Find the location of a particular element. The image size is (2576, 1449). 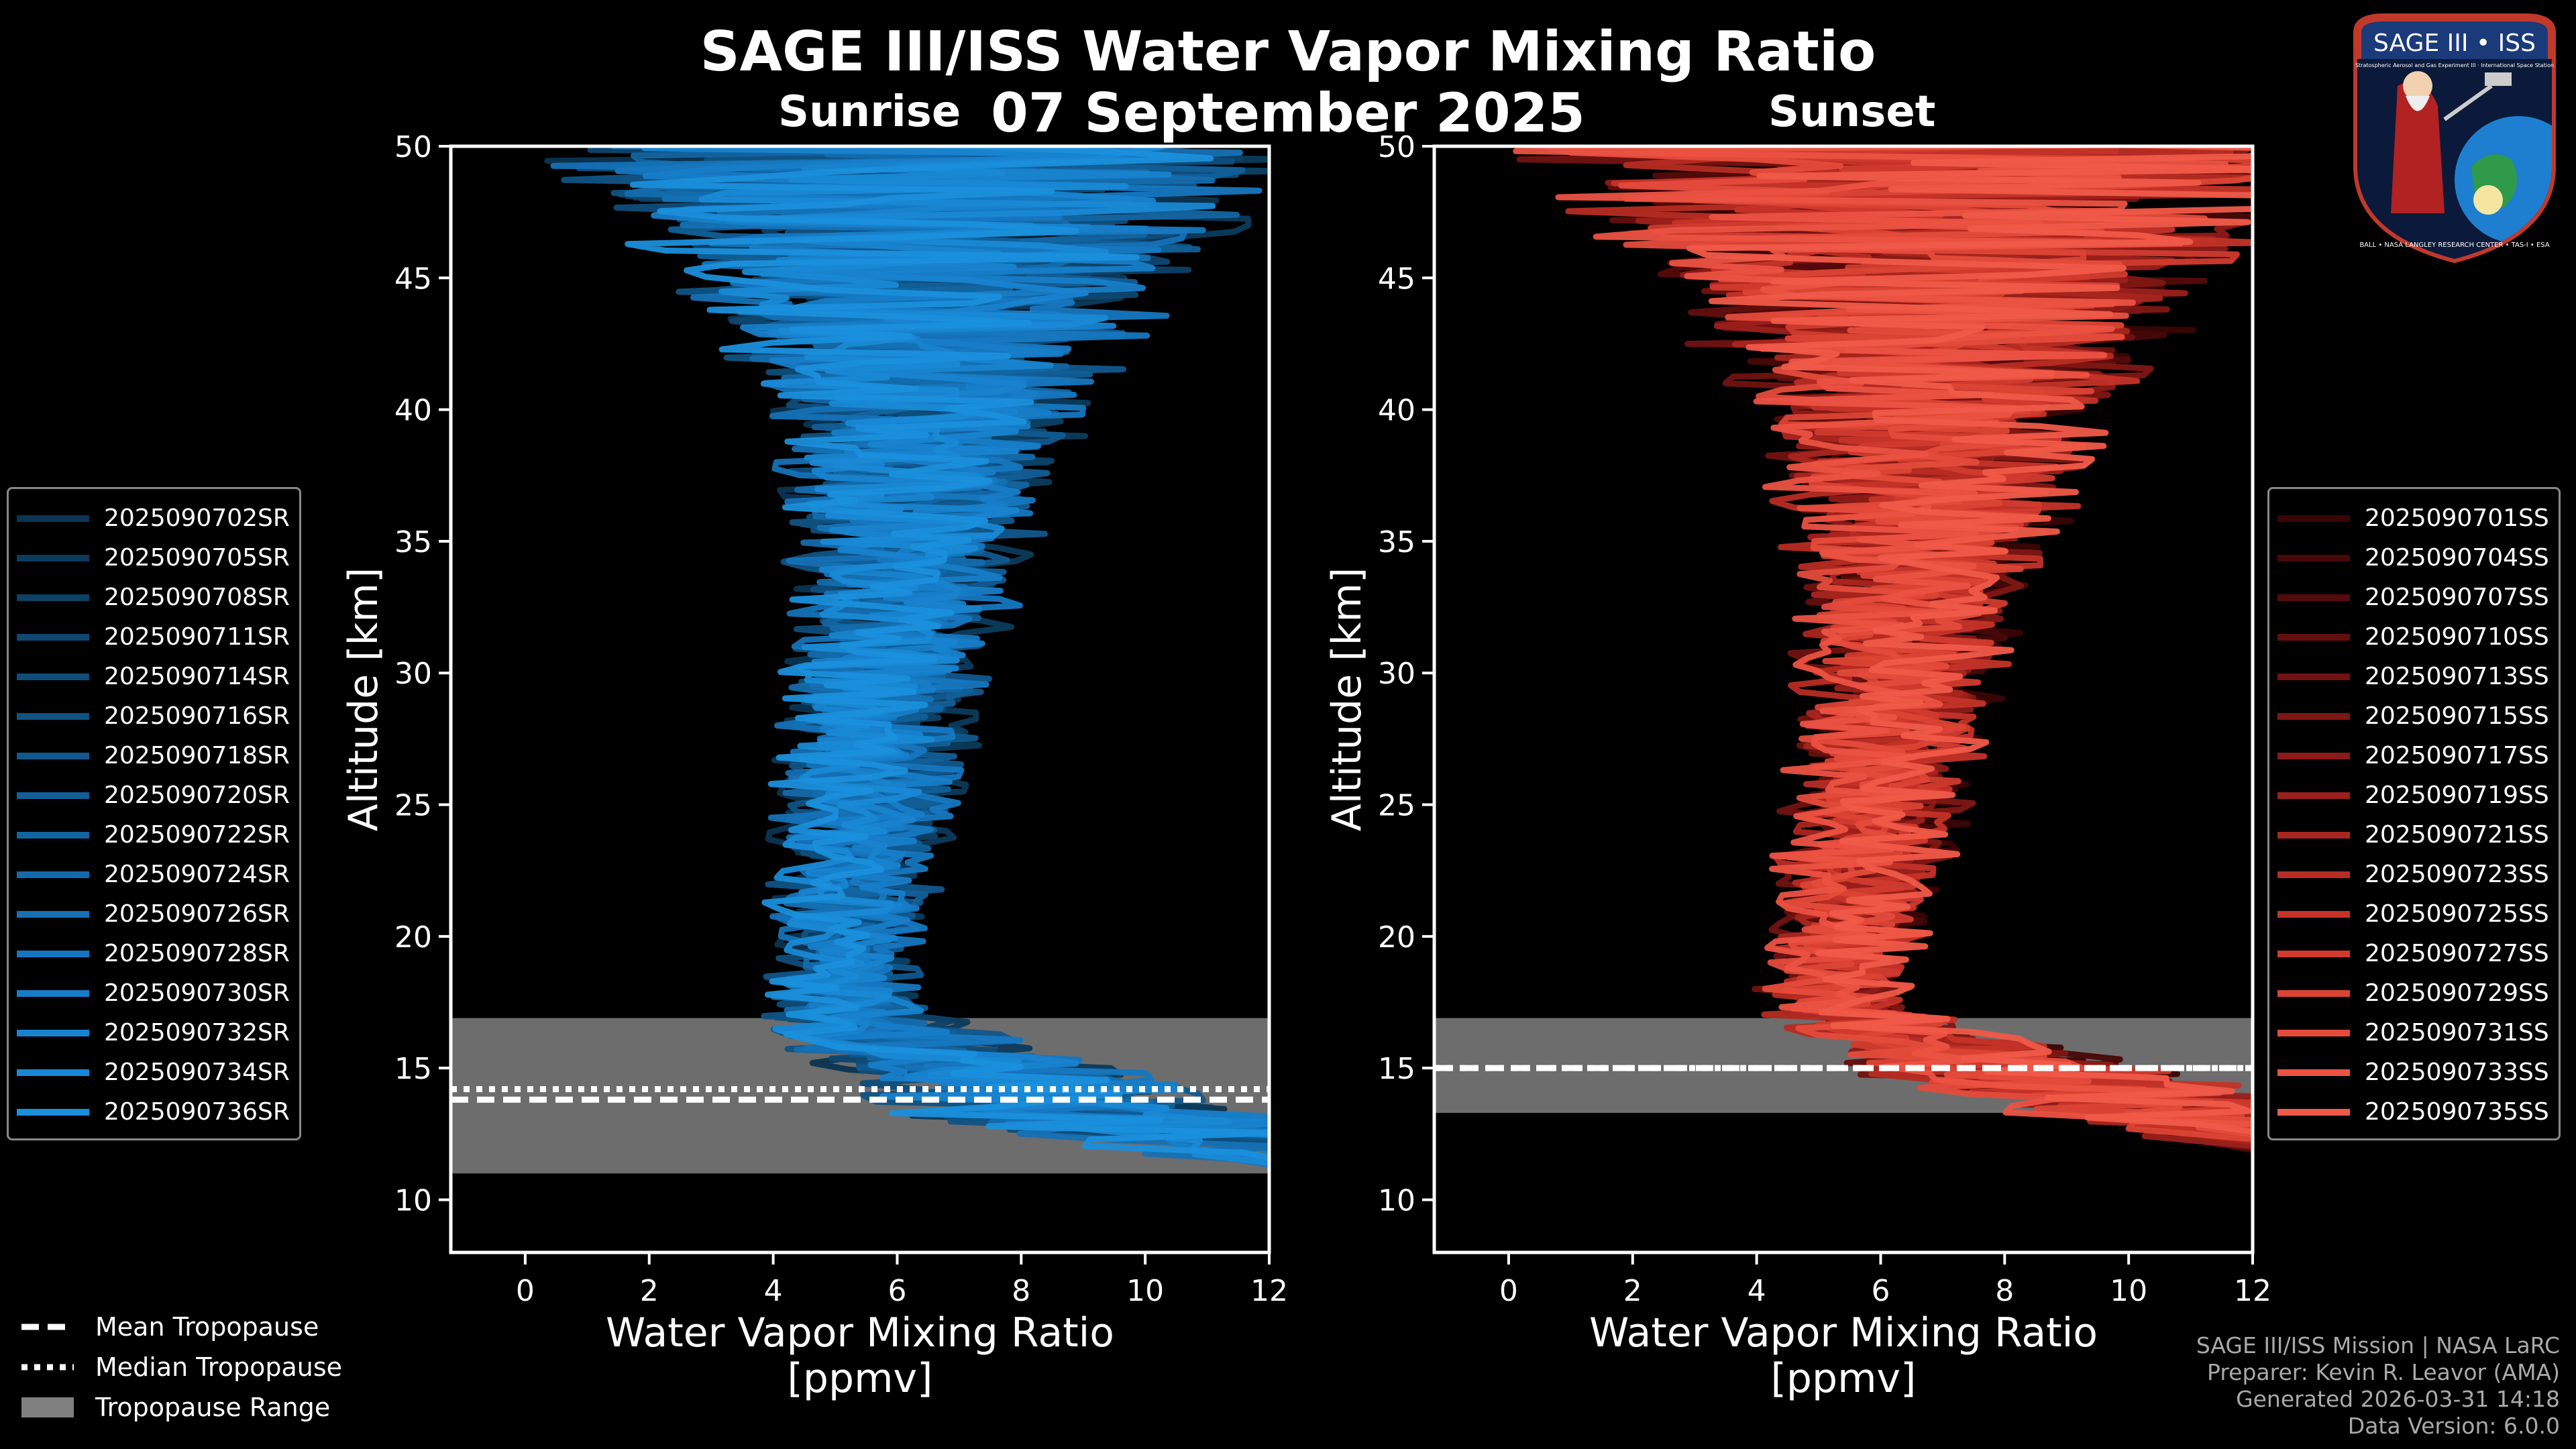

sunset-legend-item: 2025090727SS is located at coordinates (2413, 953).